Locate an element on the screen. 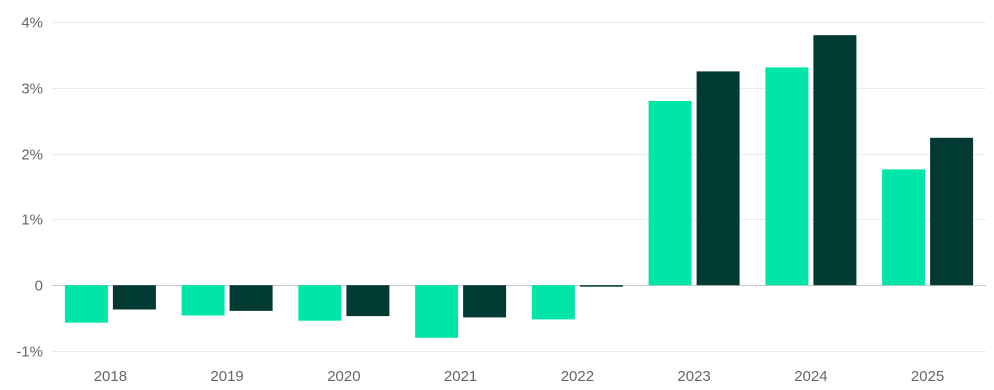 The width and height of the screenshot is (994, 390). bar-series1-2018 is located at coordinates (86, 304).